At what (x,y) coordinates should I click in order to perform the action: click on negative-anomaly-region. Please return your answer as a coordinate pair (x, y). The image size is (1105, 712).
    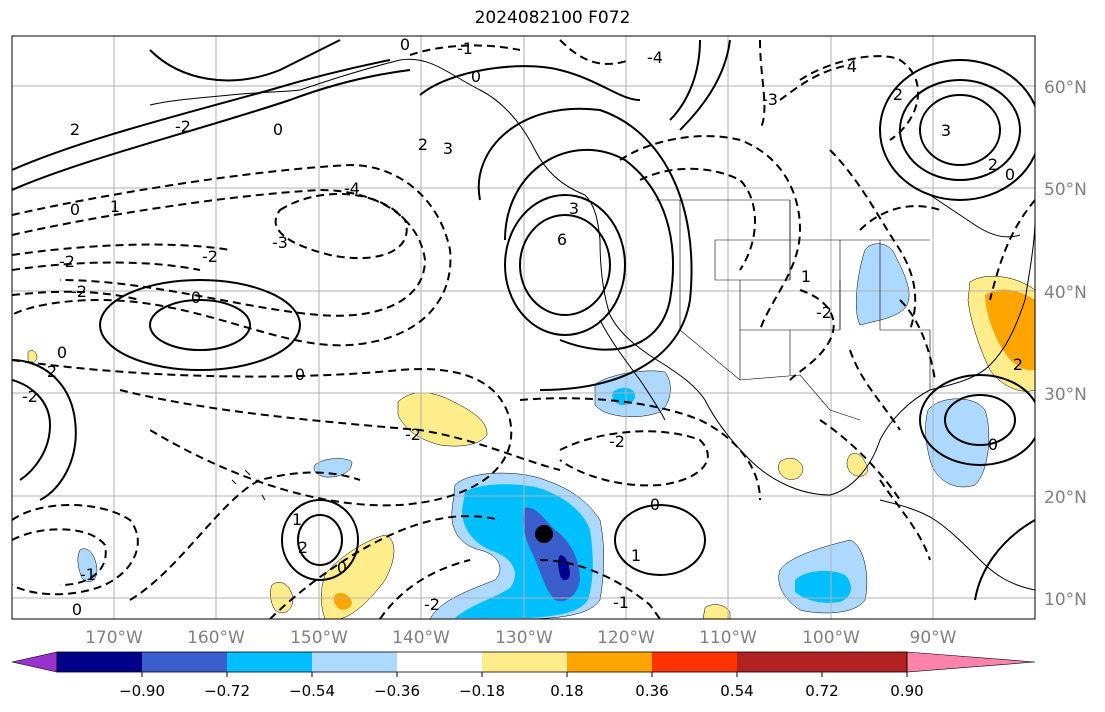
    Looking at the image, I should click on (882, 284).